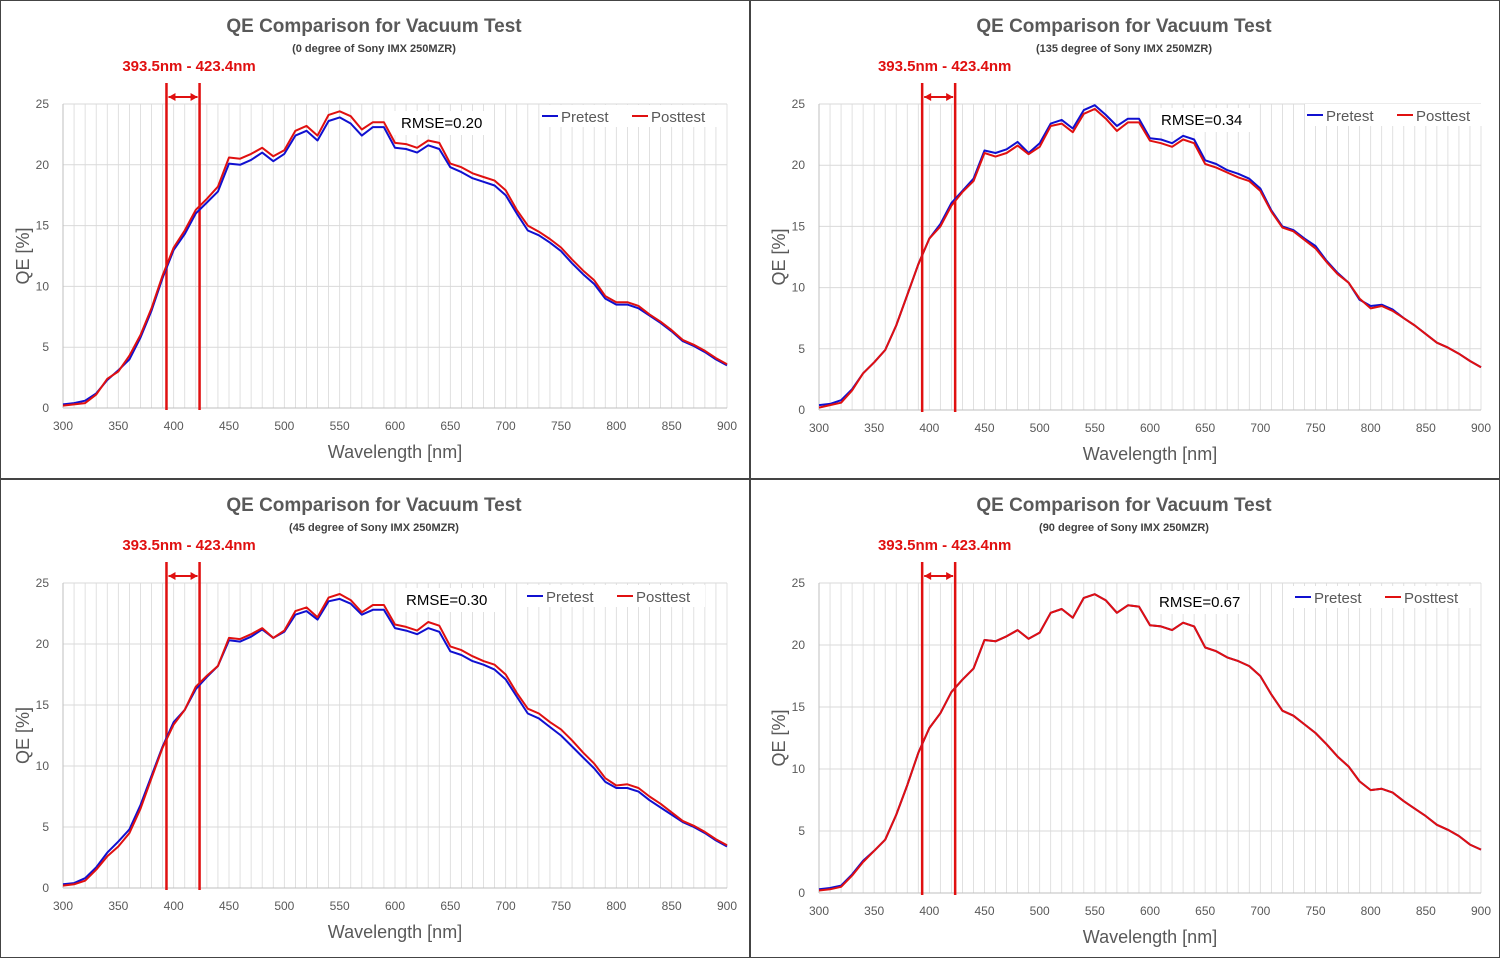 This screenshot has height=960, width=1500. Describe the element at coordinates (1124, 49) in the screenshot. I see `chart-subtitle: (135 degree of Sony IMX 250MZR)` at that location.